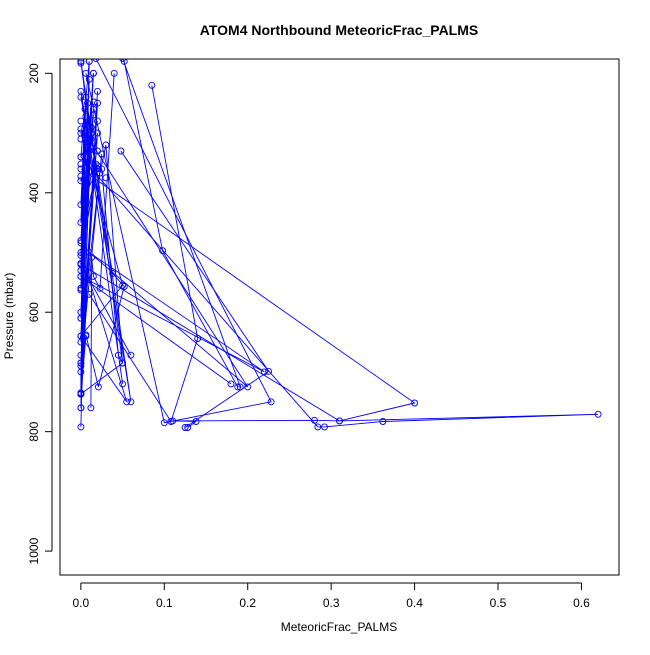 The width and height of the screenshot is (650, 655). I want to click on x-tick-label: 0.2, so click(247, 603).